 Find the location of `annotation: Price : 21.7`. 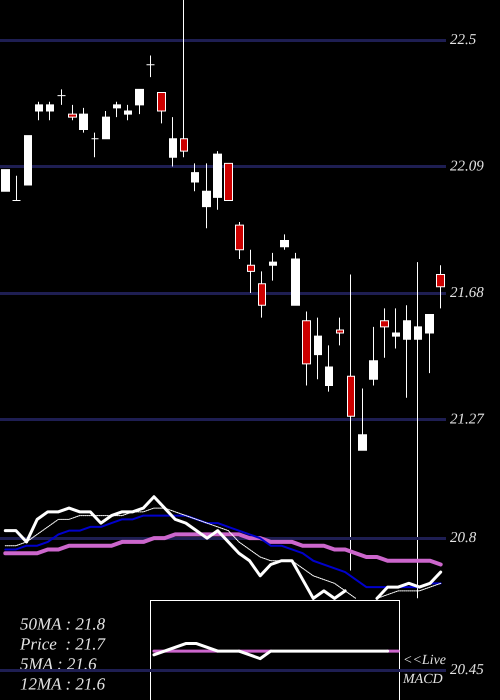

annotation: Price : 21.7 is located at coordinates (62, 644).